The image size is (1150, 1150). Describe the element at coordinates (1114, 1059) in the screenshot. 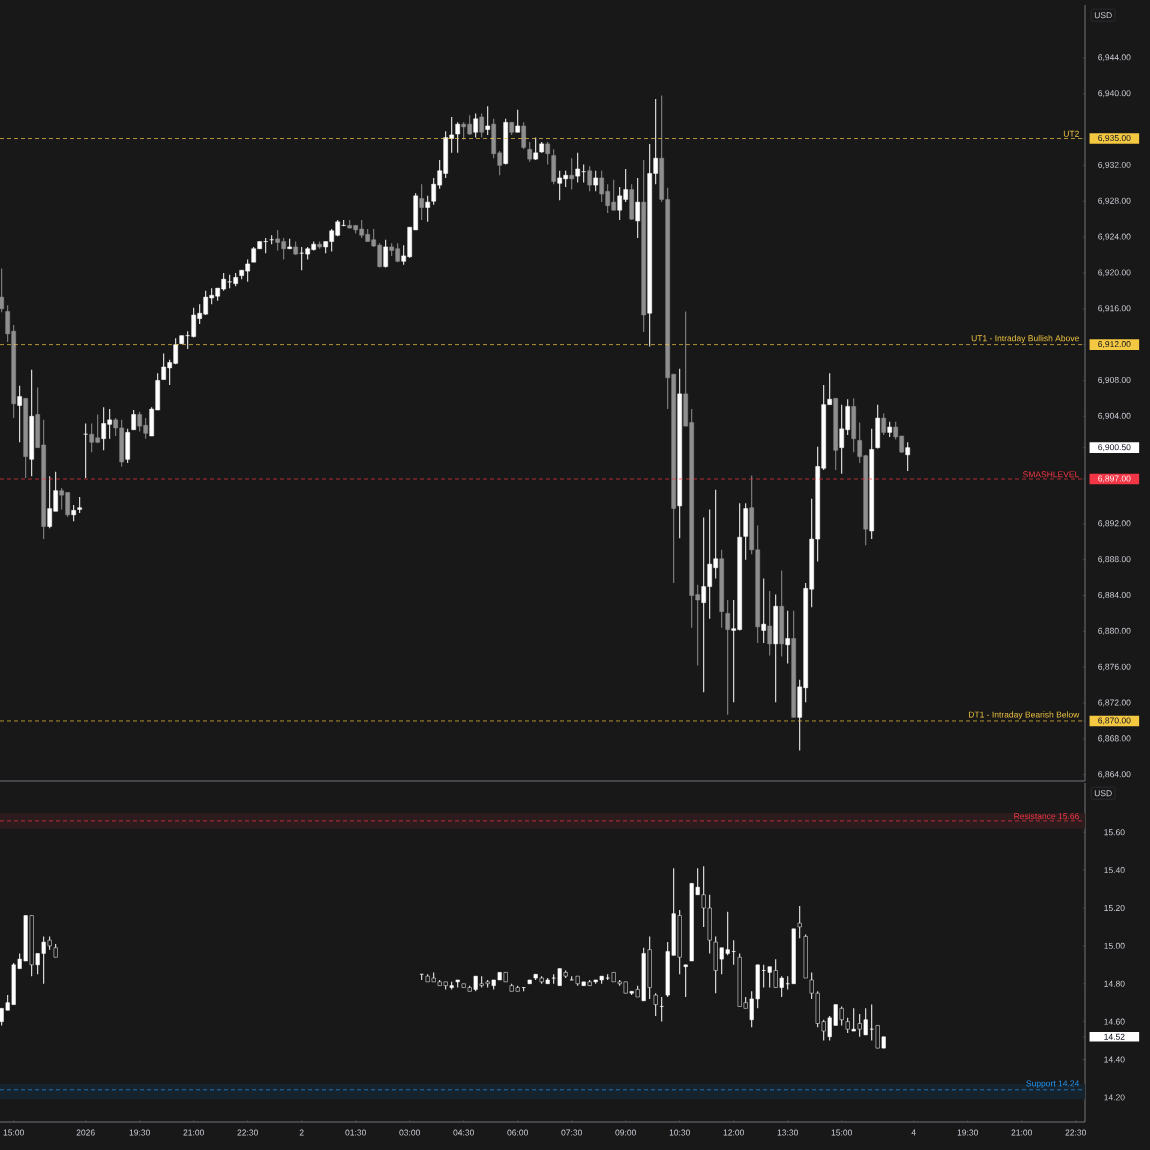

I see `y-tick-label: 14.40` at that location.